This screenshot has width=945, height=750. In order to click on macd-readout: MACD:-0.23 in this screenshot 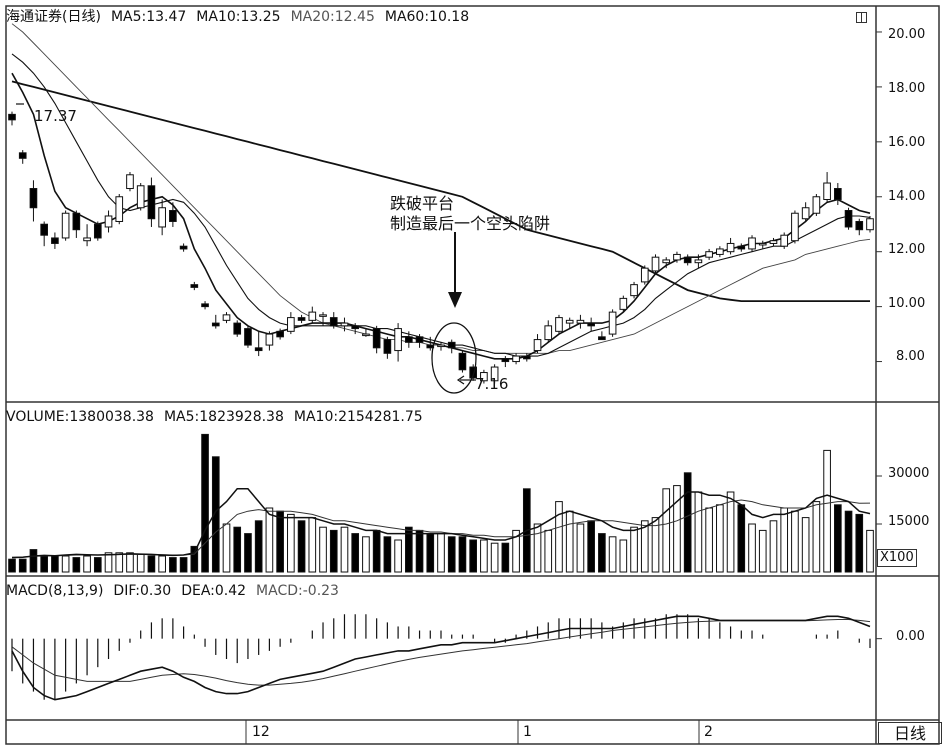, I will do `click(297, 591)`.